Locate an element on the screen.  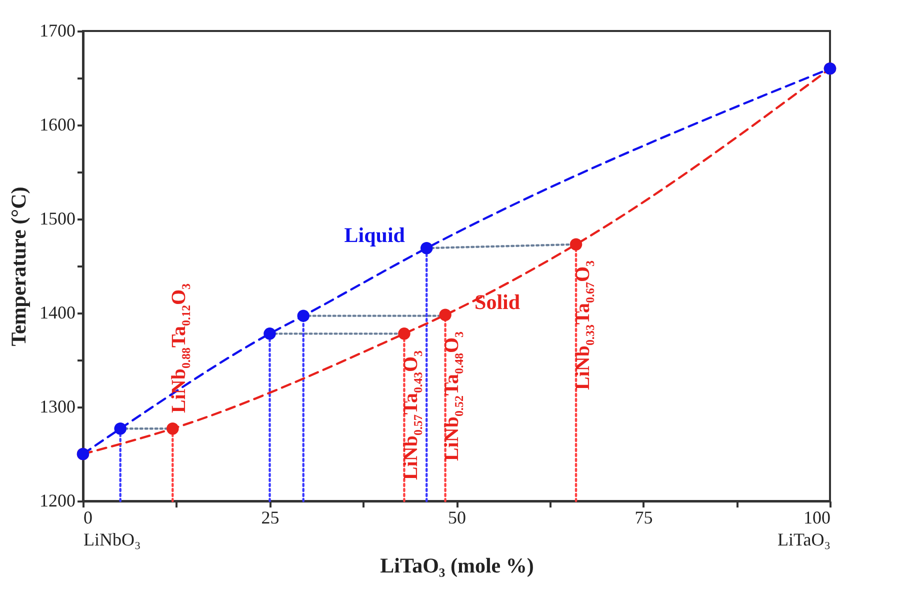
y-tick-label: 1300 is located at coordinates (58, 406).